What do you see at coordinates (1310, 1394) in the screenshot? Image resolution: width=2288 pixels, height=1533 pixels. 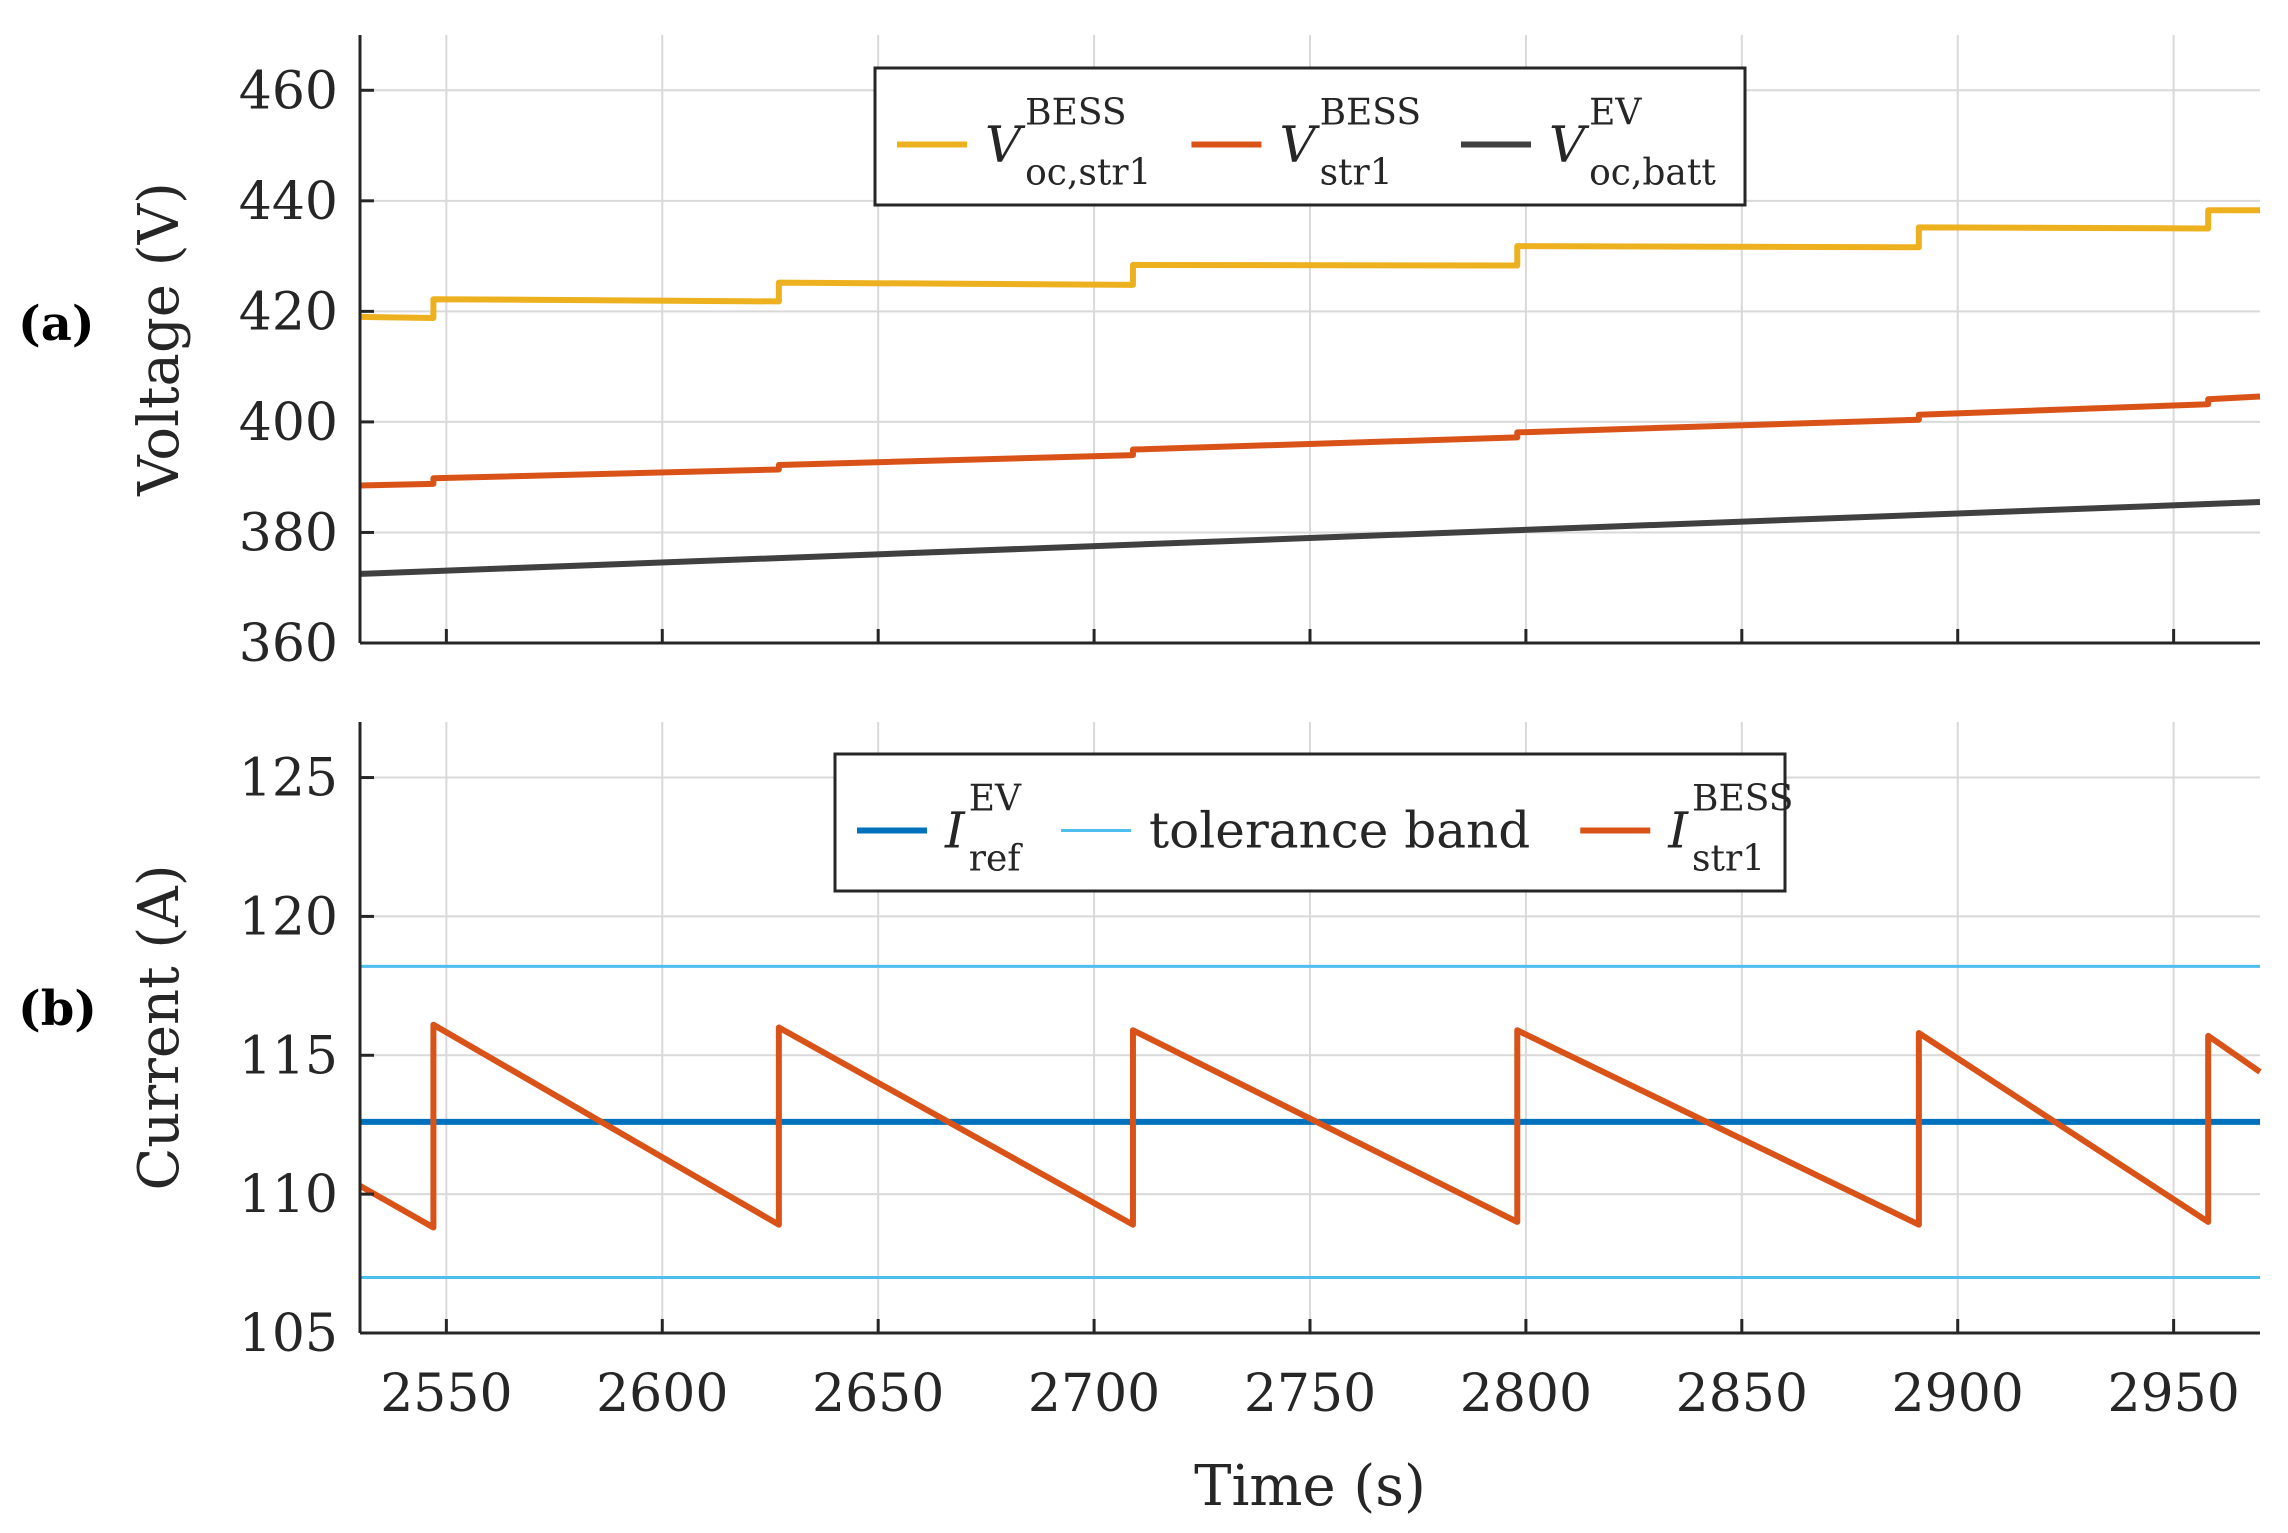 I see `x-tick-label: 2750` at bounding box center [1310, 1394].